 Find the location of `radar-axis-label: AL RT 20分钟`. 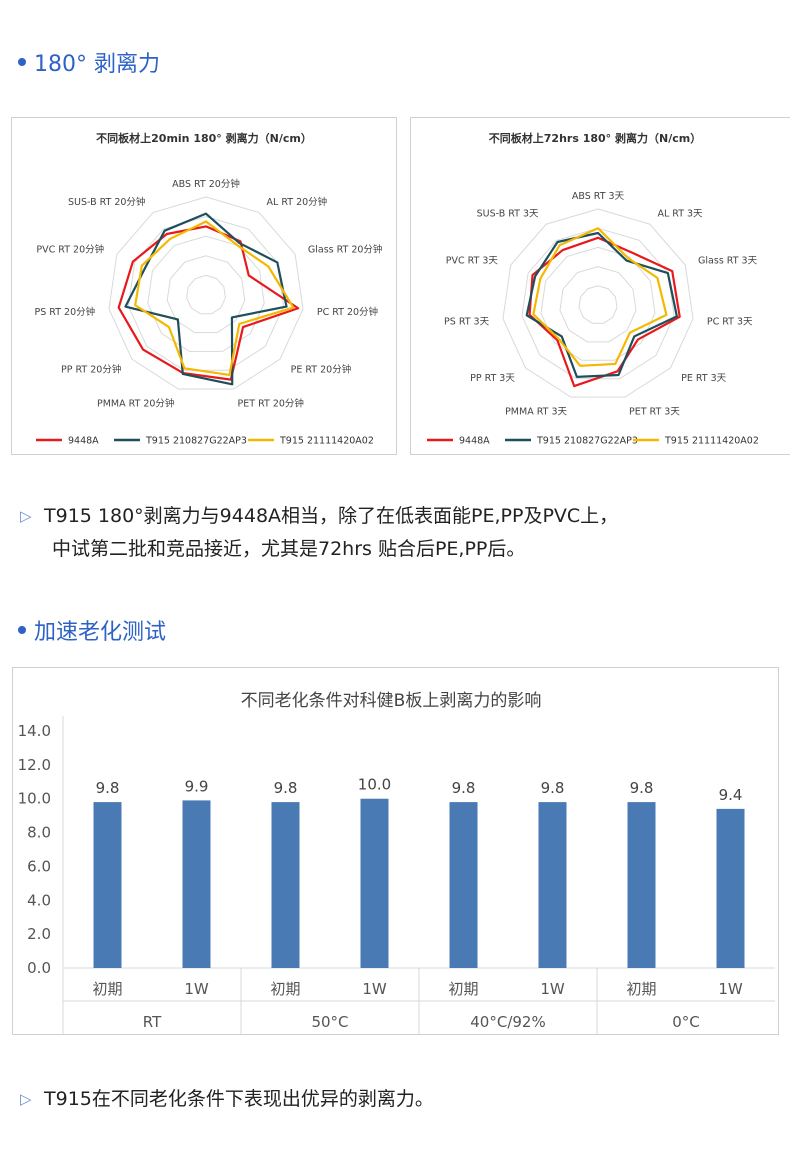

radar-axis-label: AL RT 20分钟 is located at coordinates (297, 202).